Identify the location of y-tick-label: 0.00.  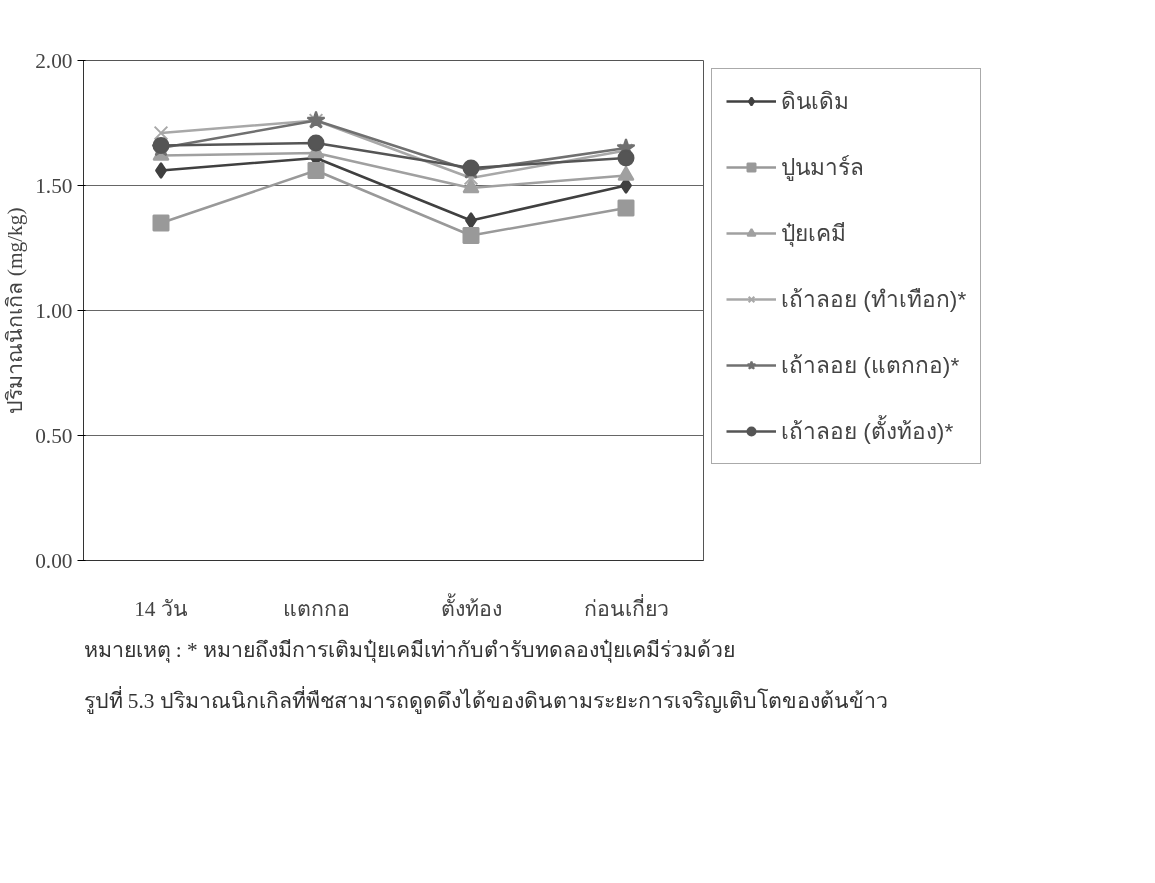
(54, 560).